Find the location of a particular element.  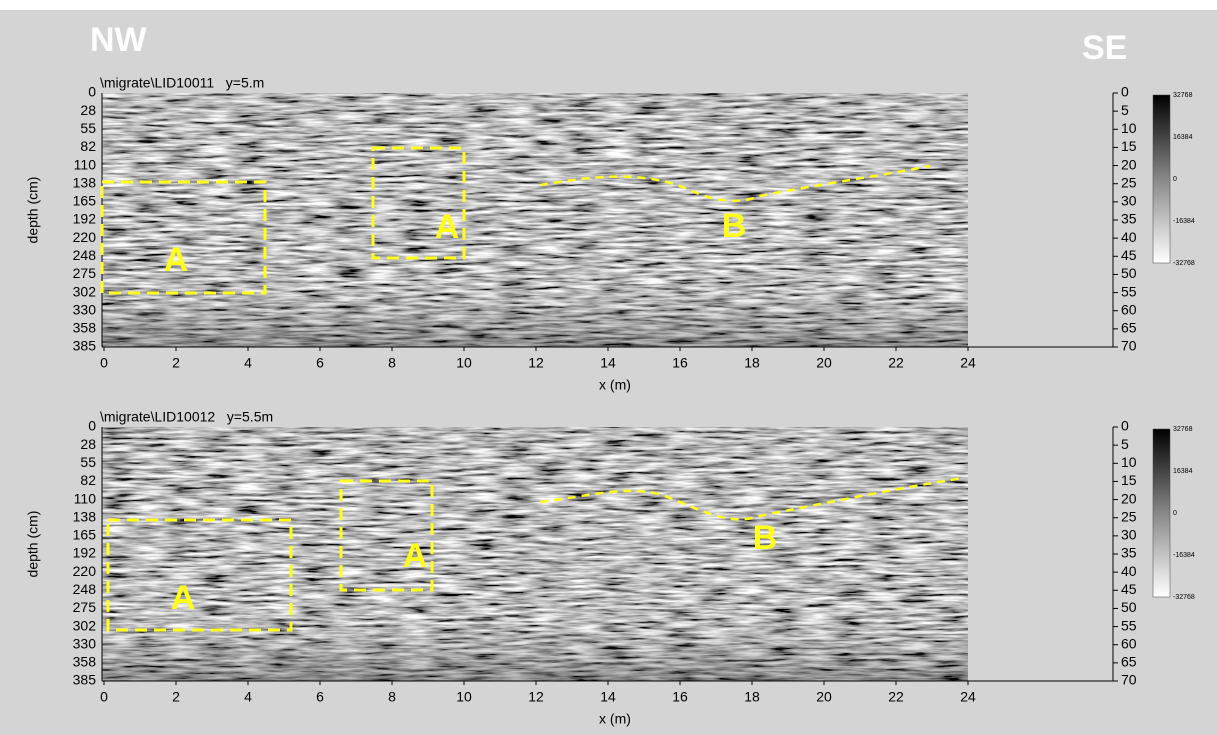

right-tick-label: 60 is located at coordinates (1129, 309).